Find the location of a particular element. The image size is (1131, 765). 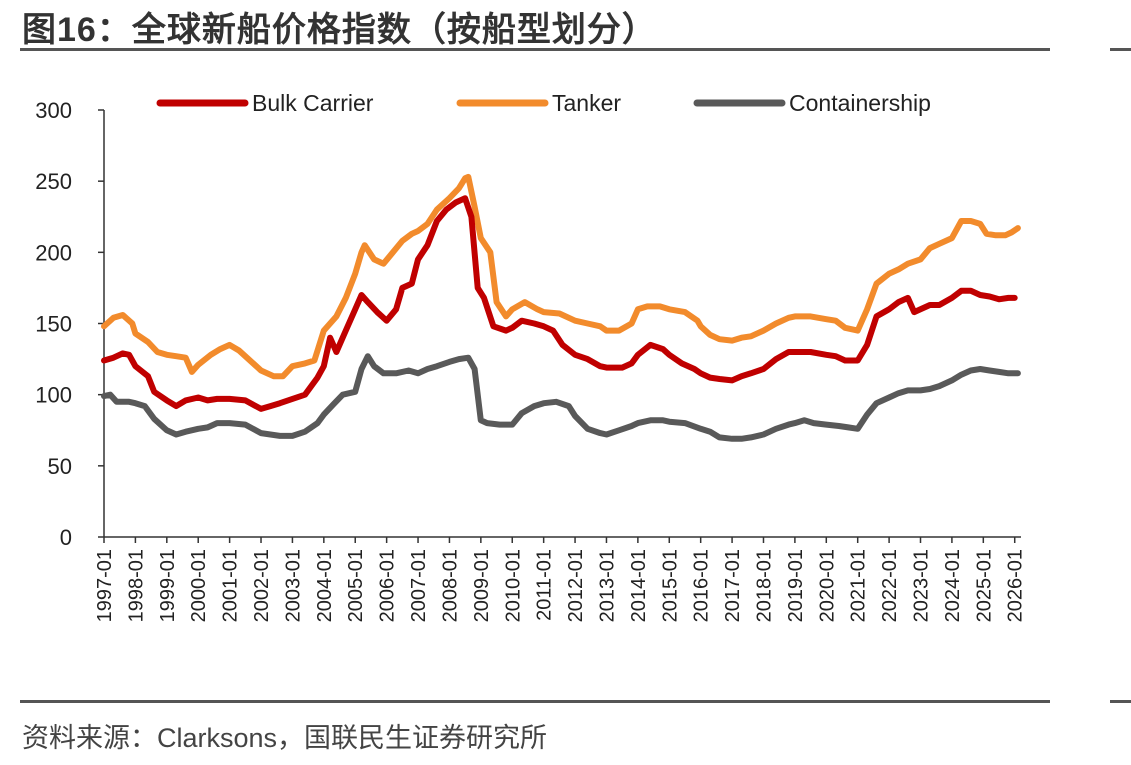

legend-label-bulk-carrier: Bulk Carrier is located at coordinates (313, 103).